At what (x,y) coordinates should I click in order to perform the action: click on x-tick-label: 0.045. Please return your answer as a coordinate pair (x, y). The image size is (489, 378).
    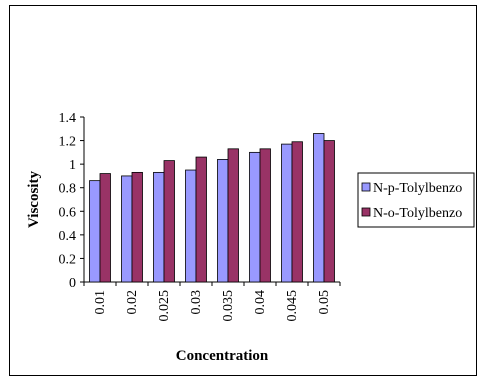
    Looking at the image, I should click on (292, 306).